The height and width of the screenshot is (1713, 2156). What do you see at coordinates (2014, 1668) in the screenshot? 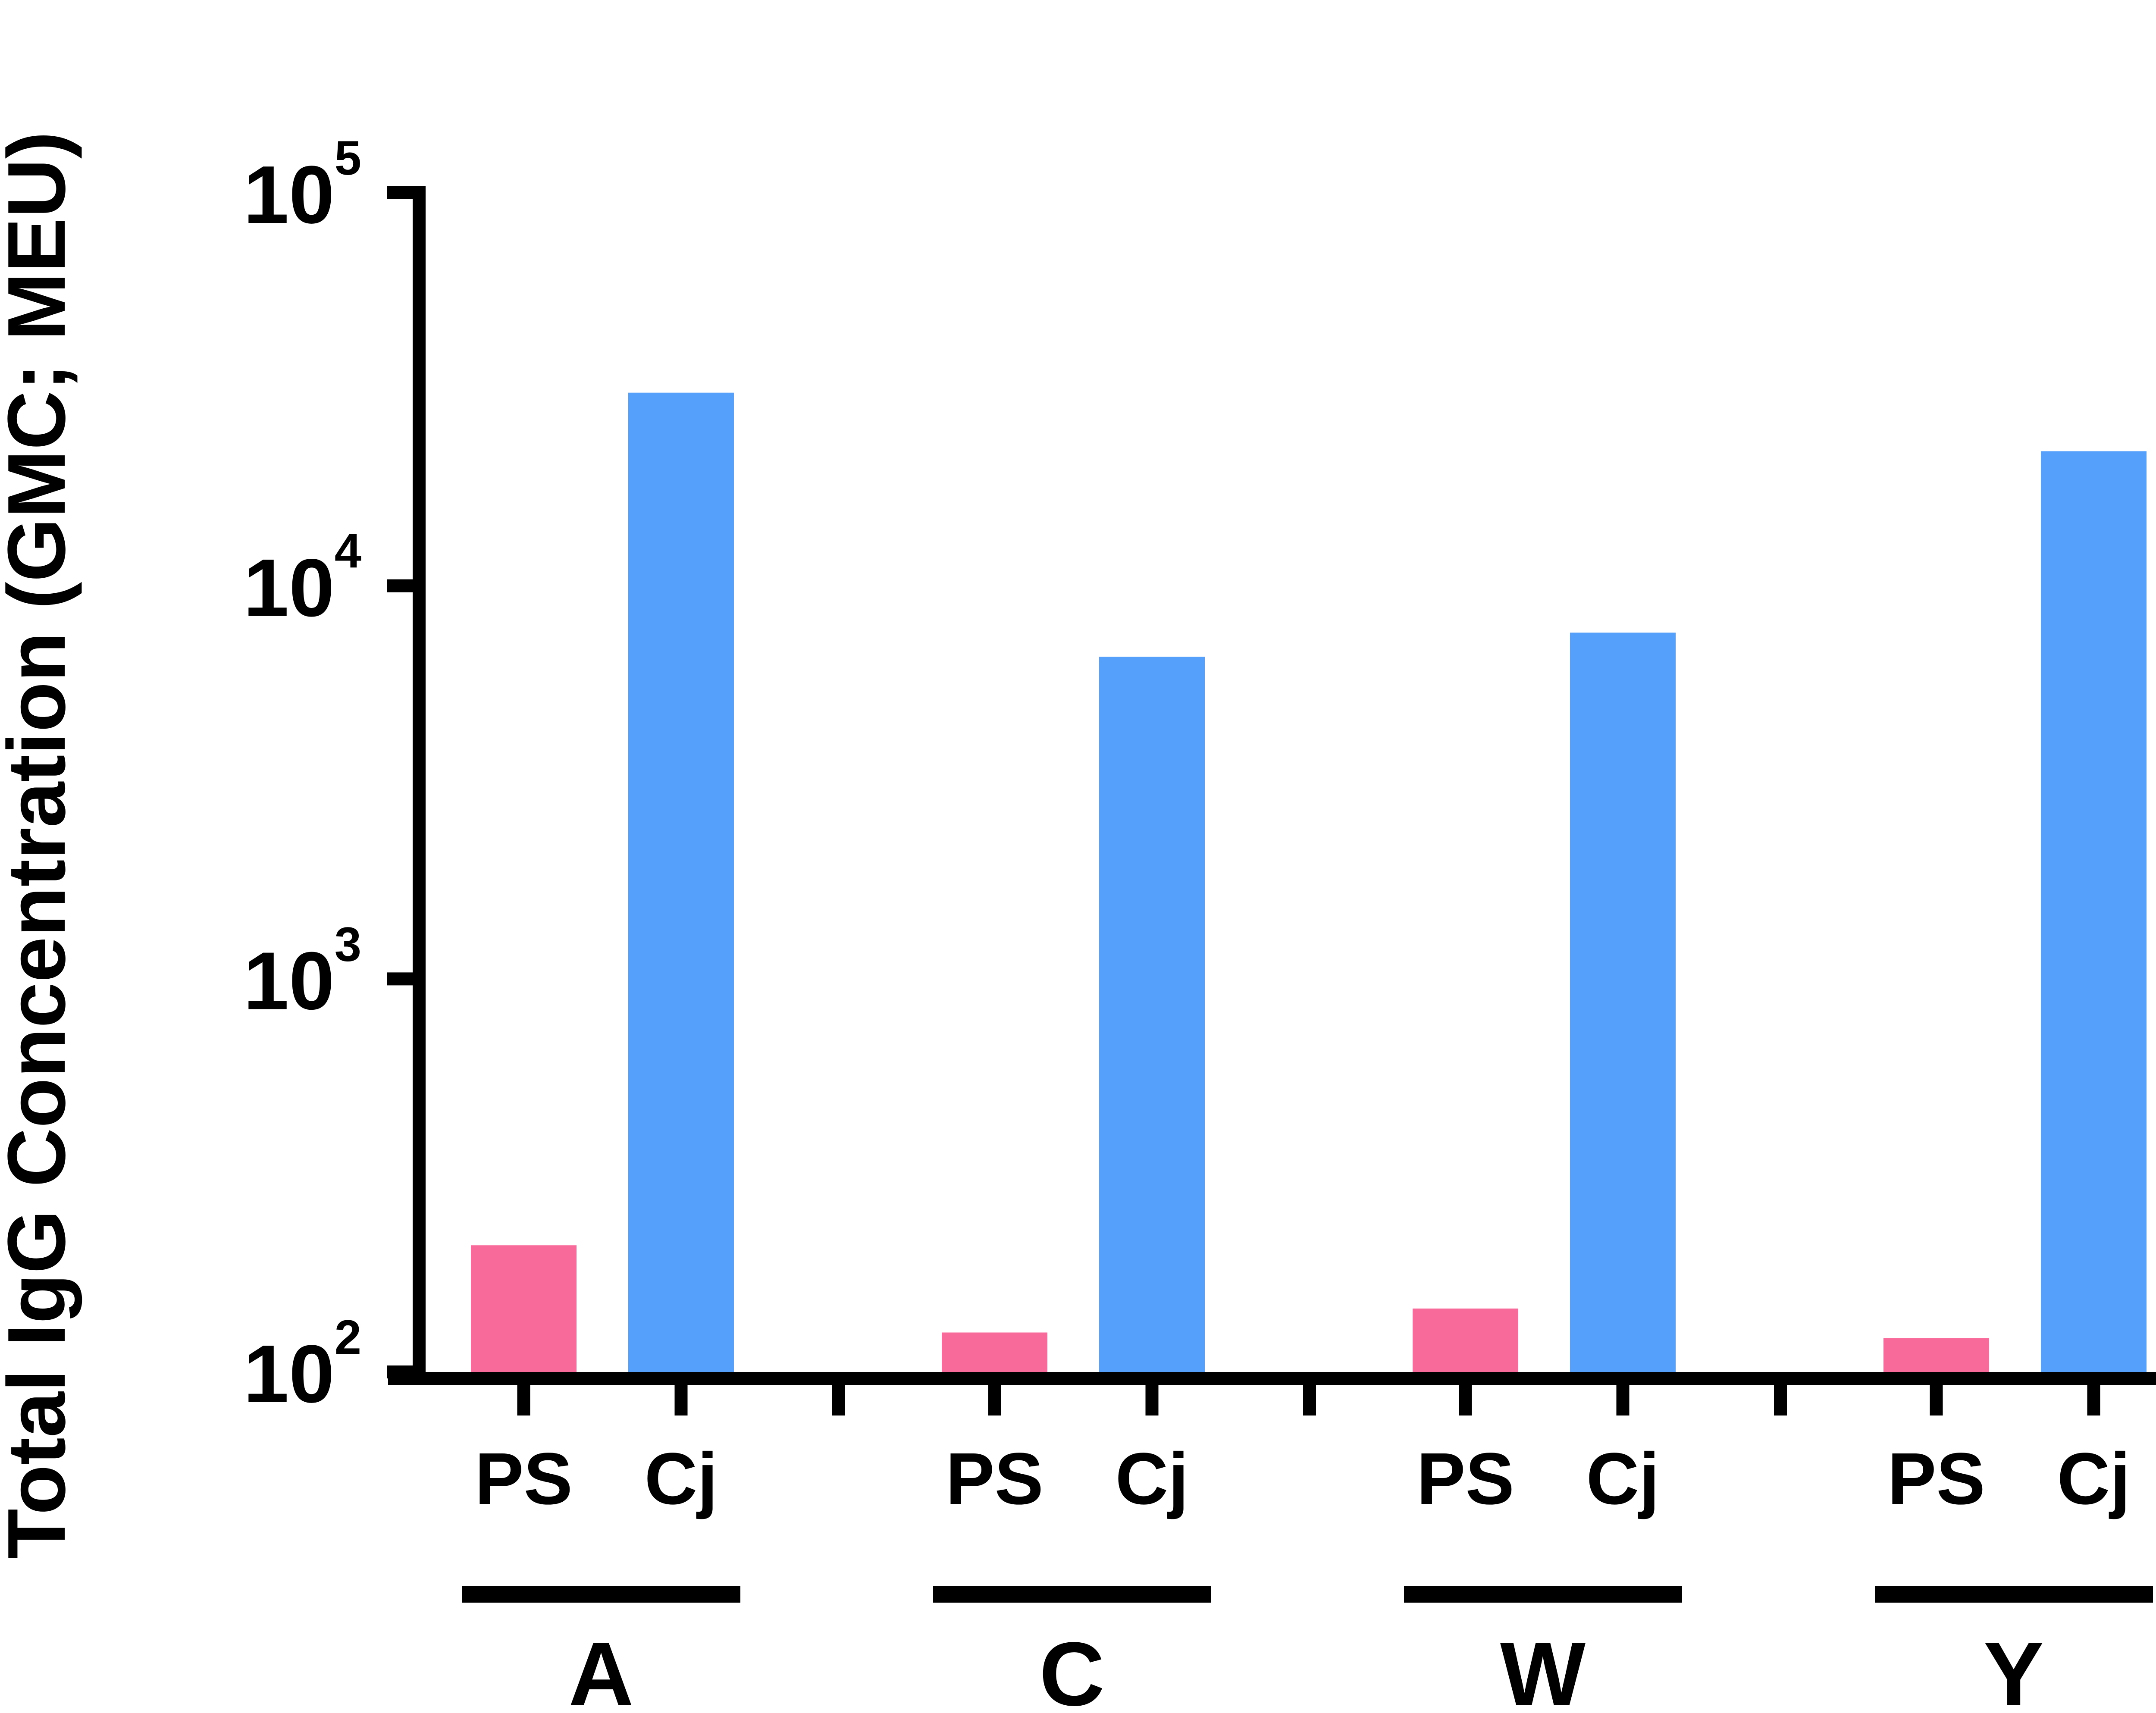
I see `group-label-y: Y` at bounding box center [2014, 1668].